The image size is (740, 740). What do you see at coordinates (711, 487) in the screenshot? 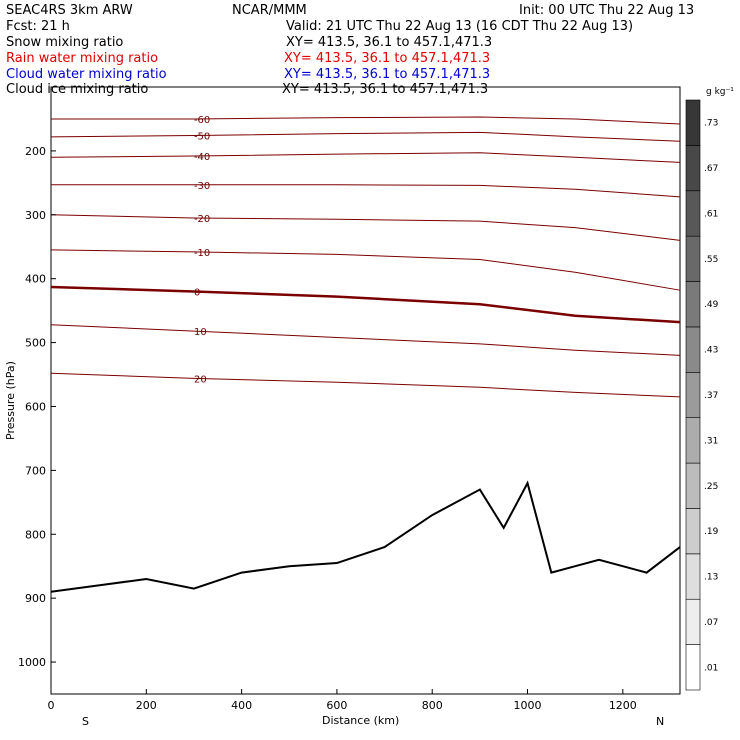
I see `colorbar-label: .25` at bounding box center [711, 487].